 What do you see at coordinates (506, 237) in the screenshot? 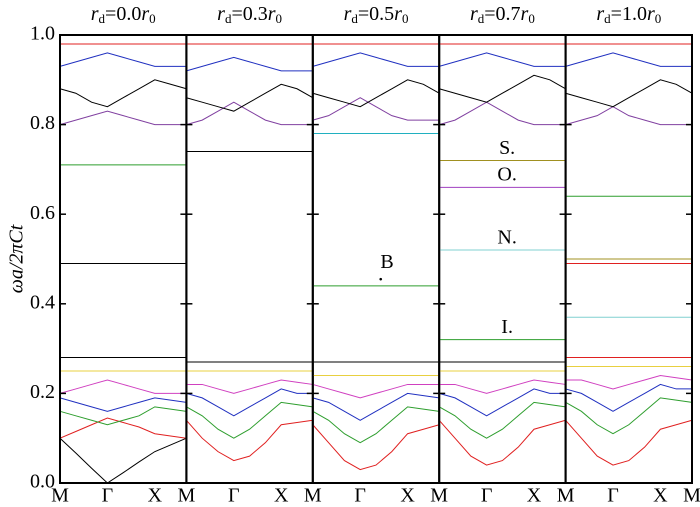
I see `annotation: N.` at bounding box center [506, 237].